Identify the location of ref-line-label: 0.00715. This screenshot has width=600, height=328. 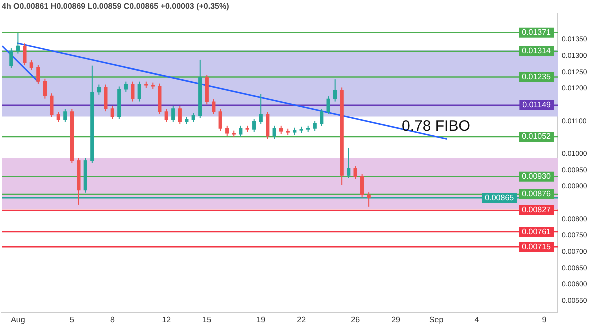
(537, 247).